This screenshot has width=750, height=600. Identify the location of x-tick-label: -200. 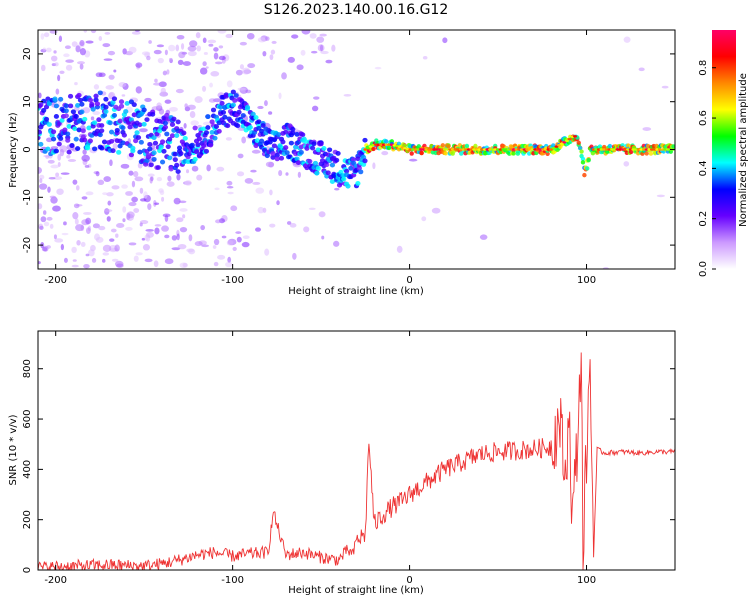
(55, 280).